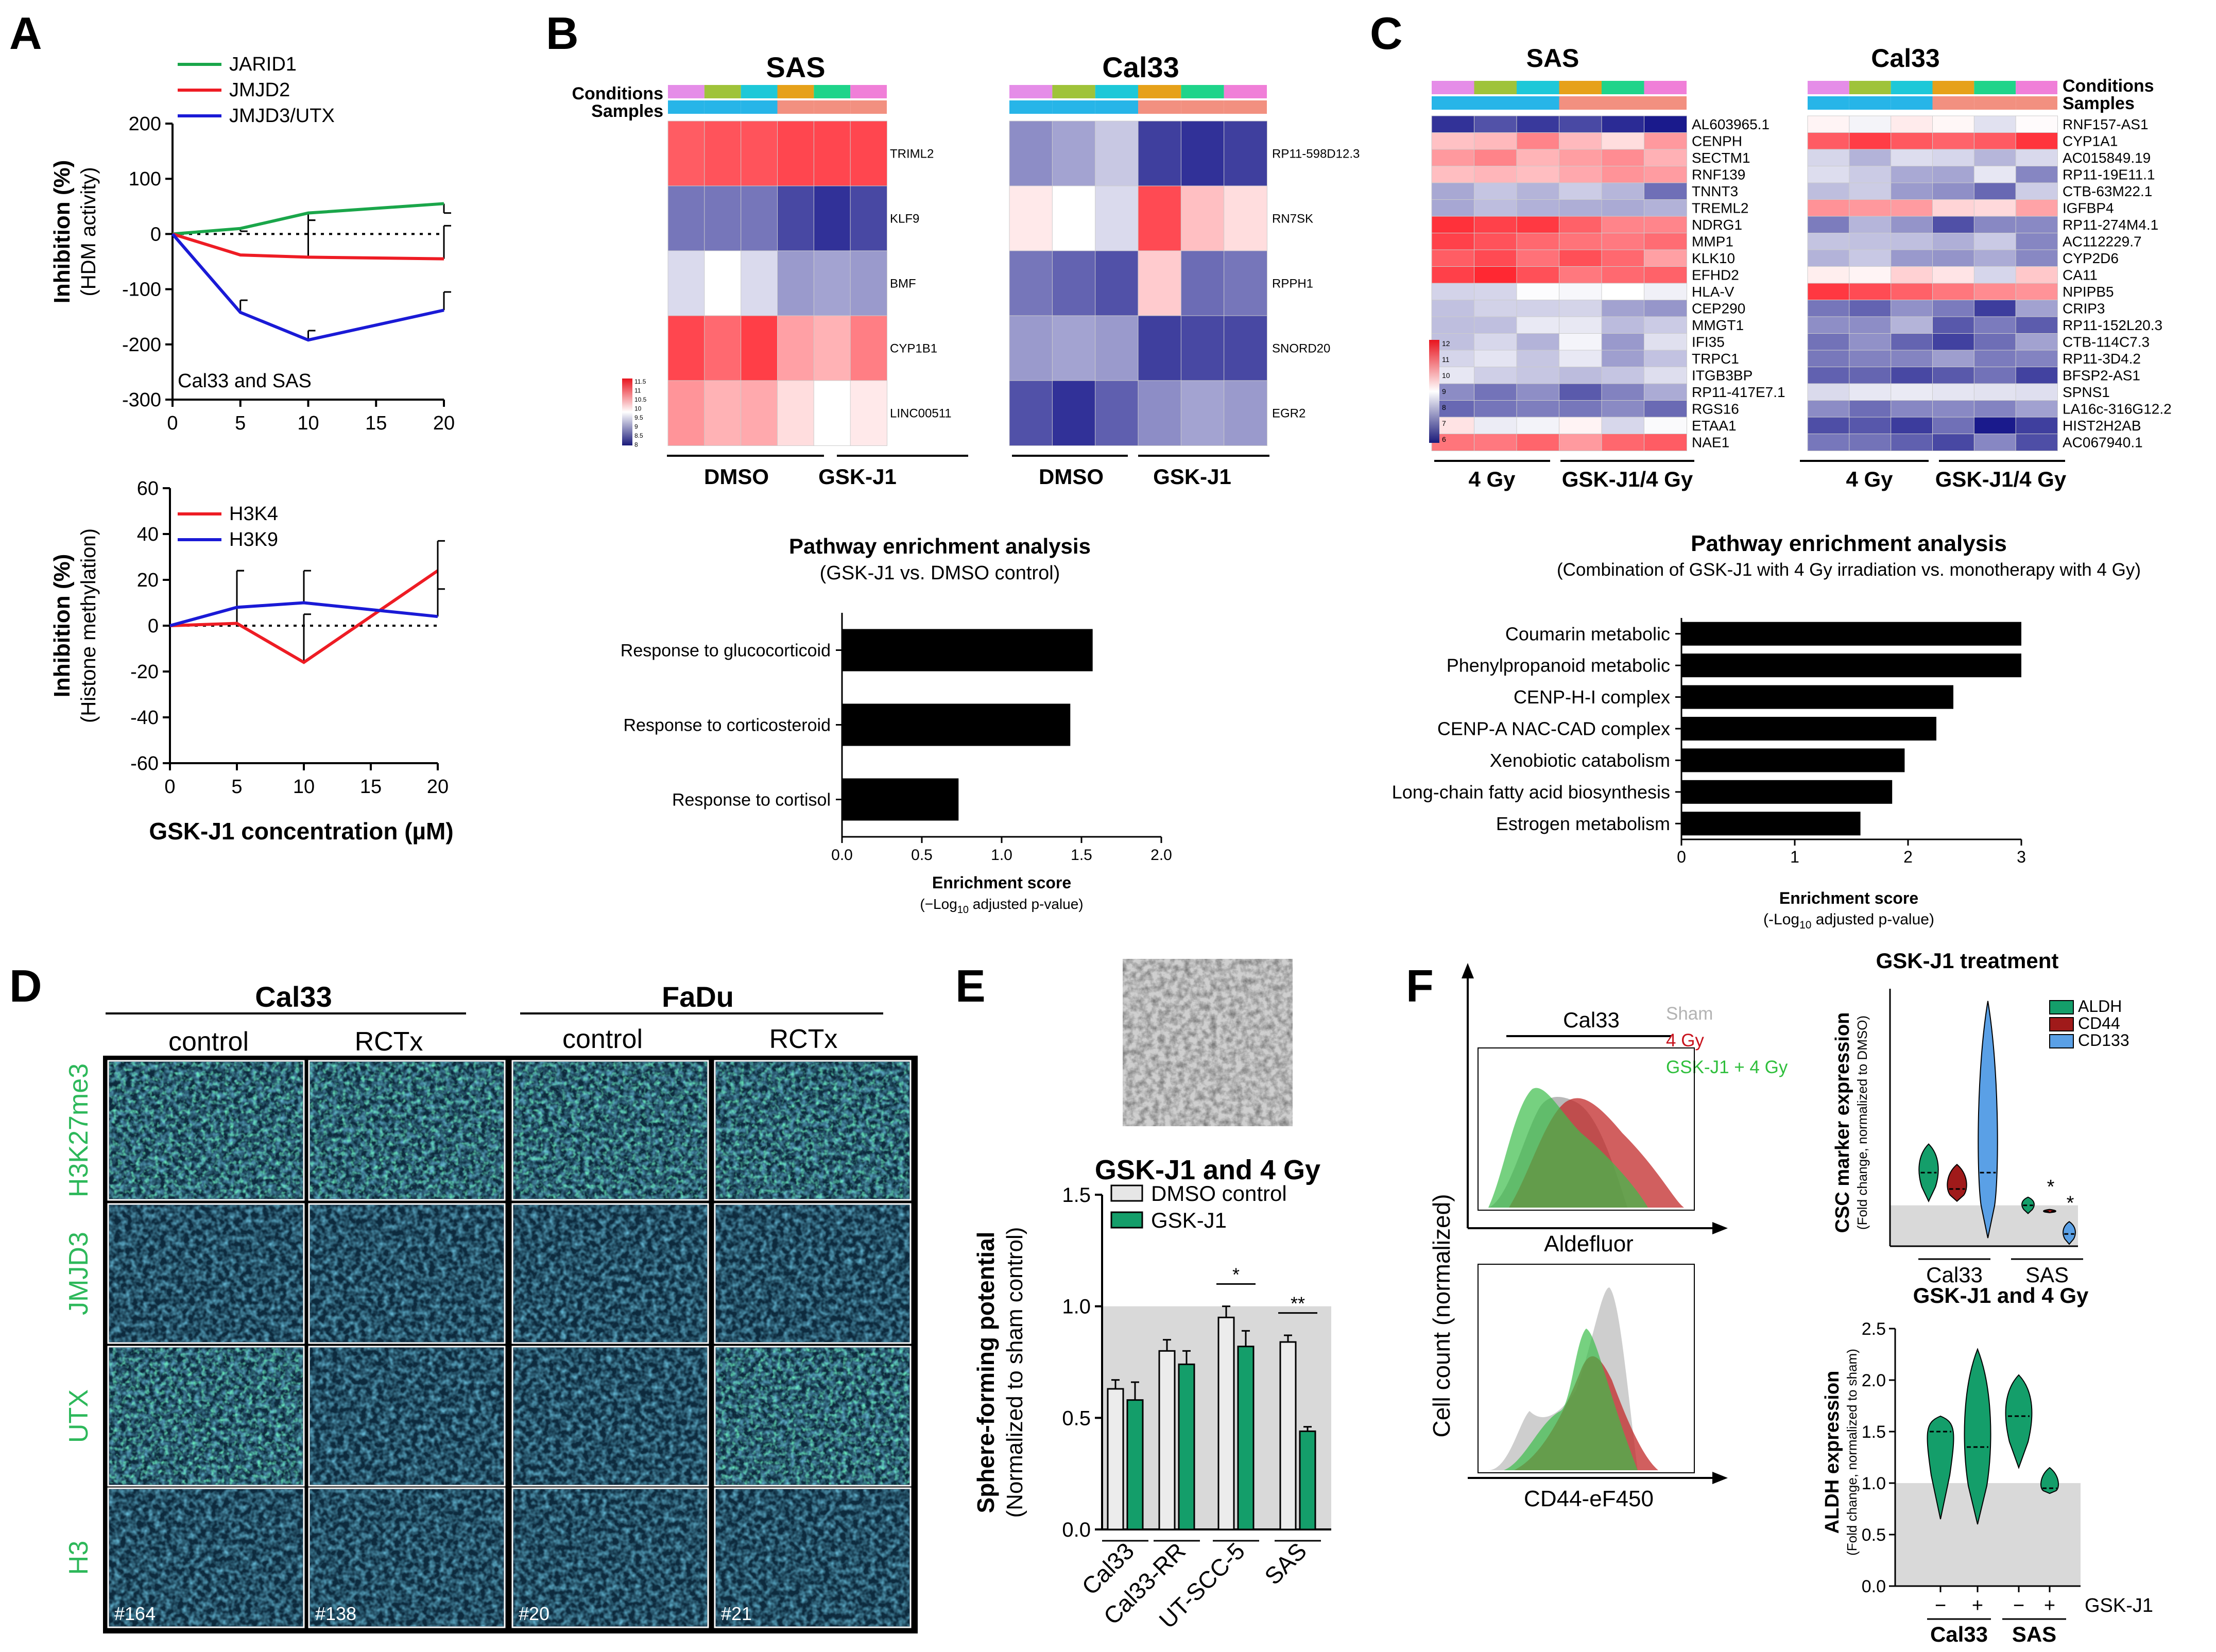  Describe the element at coordinates (1285, 1563) in the screenshot. I see `category-label: SAS` at that location.